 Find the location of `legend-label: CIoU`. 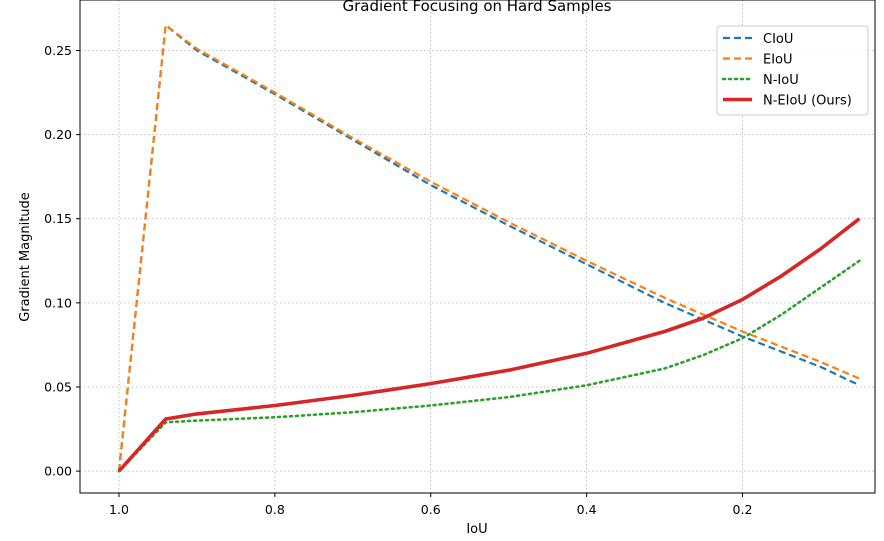

legend-label: CIoU is located at coordinates (778, 39).